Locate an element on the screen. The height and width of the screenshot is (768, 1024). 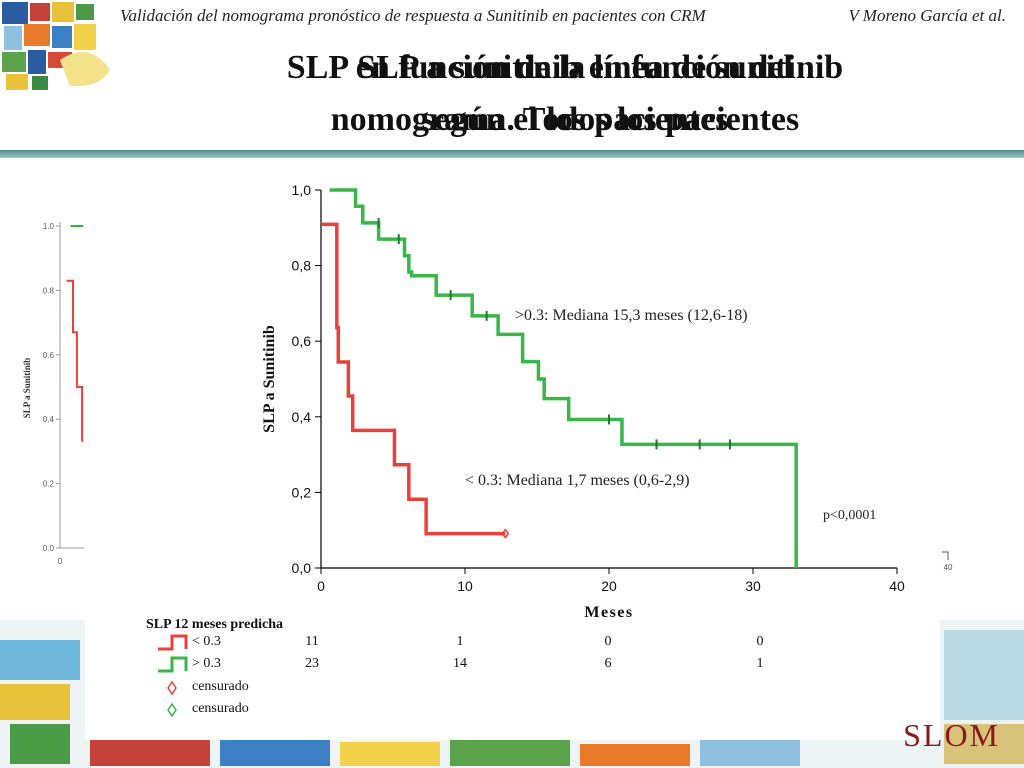
slide-title-front-line-2: según el los pacientes is located at coordinates (575, 119).